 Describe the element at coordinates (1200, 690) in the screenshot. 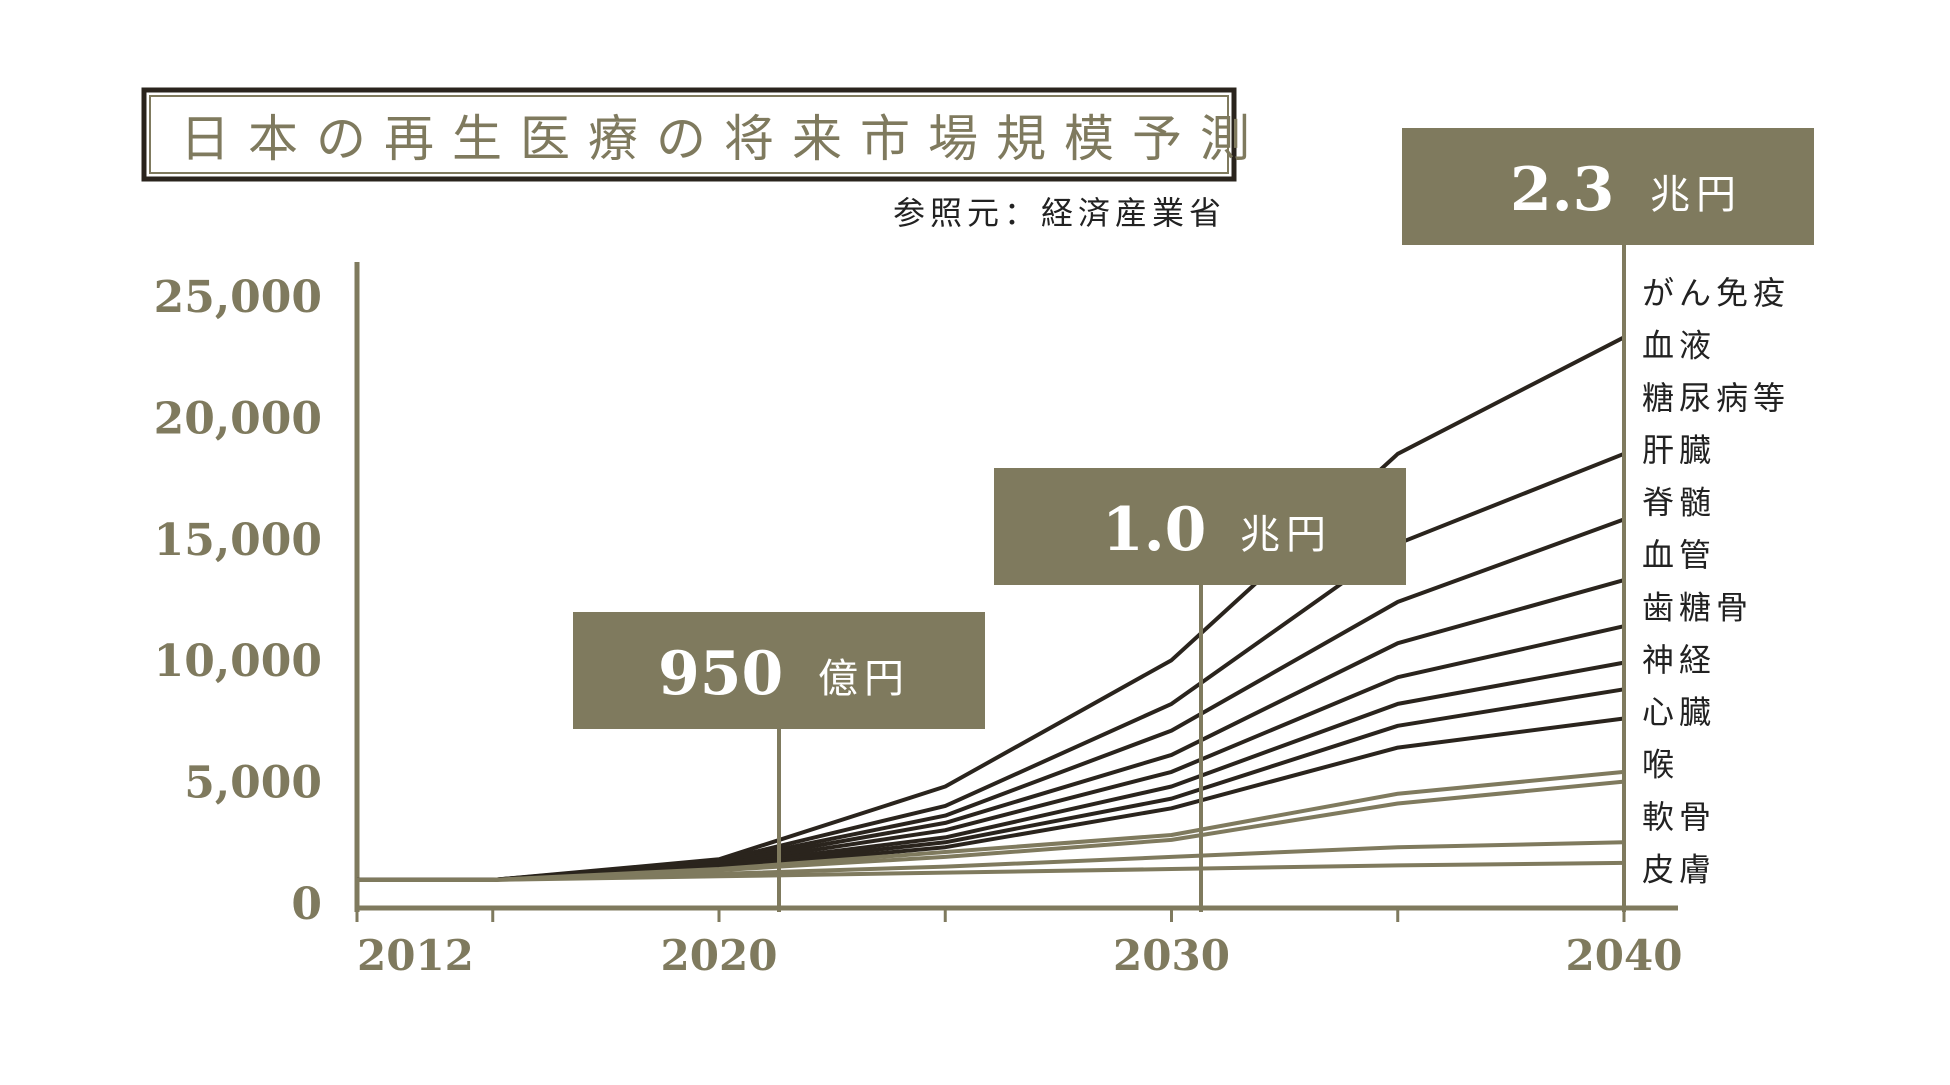

I see `callout-2030: 1.0 兆円` at that location.